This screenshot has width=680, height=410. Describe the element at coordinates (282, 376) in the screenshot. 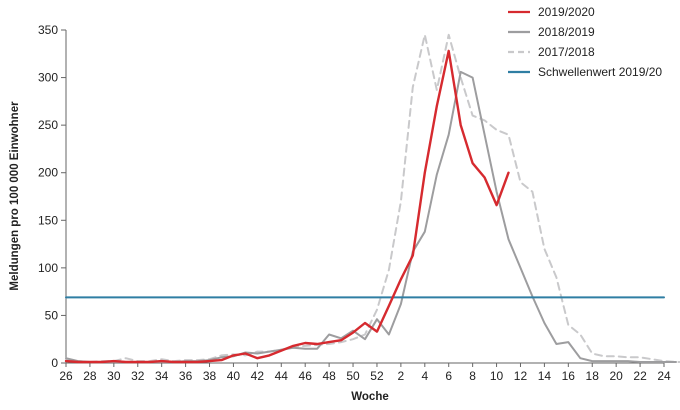

I see `x-tick-label: 44` at that location.